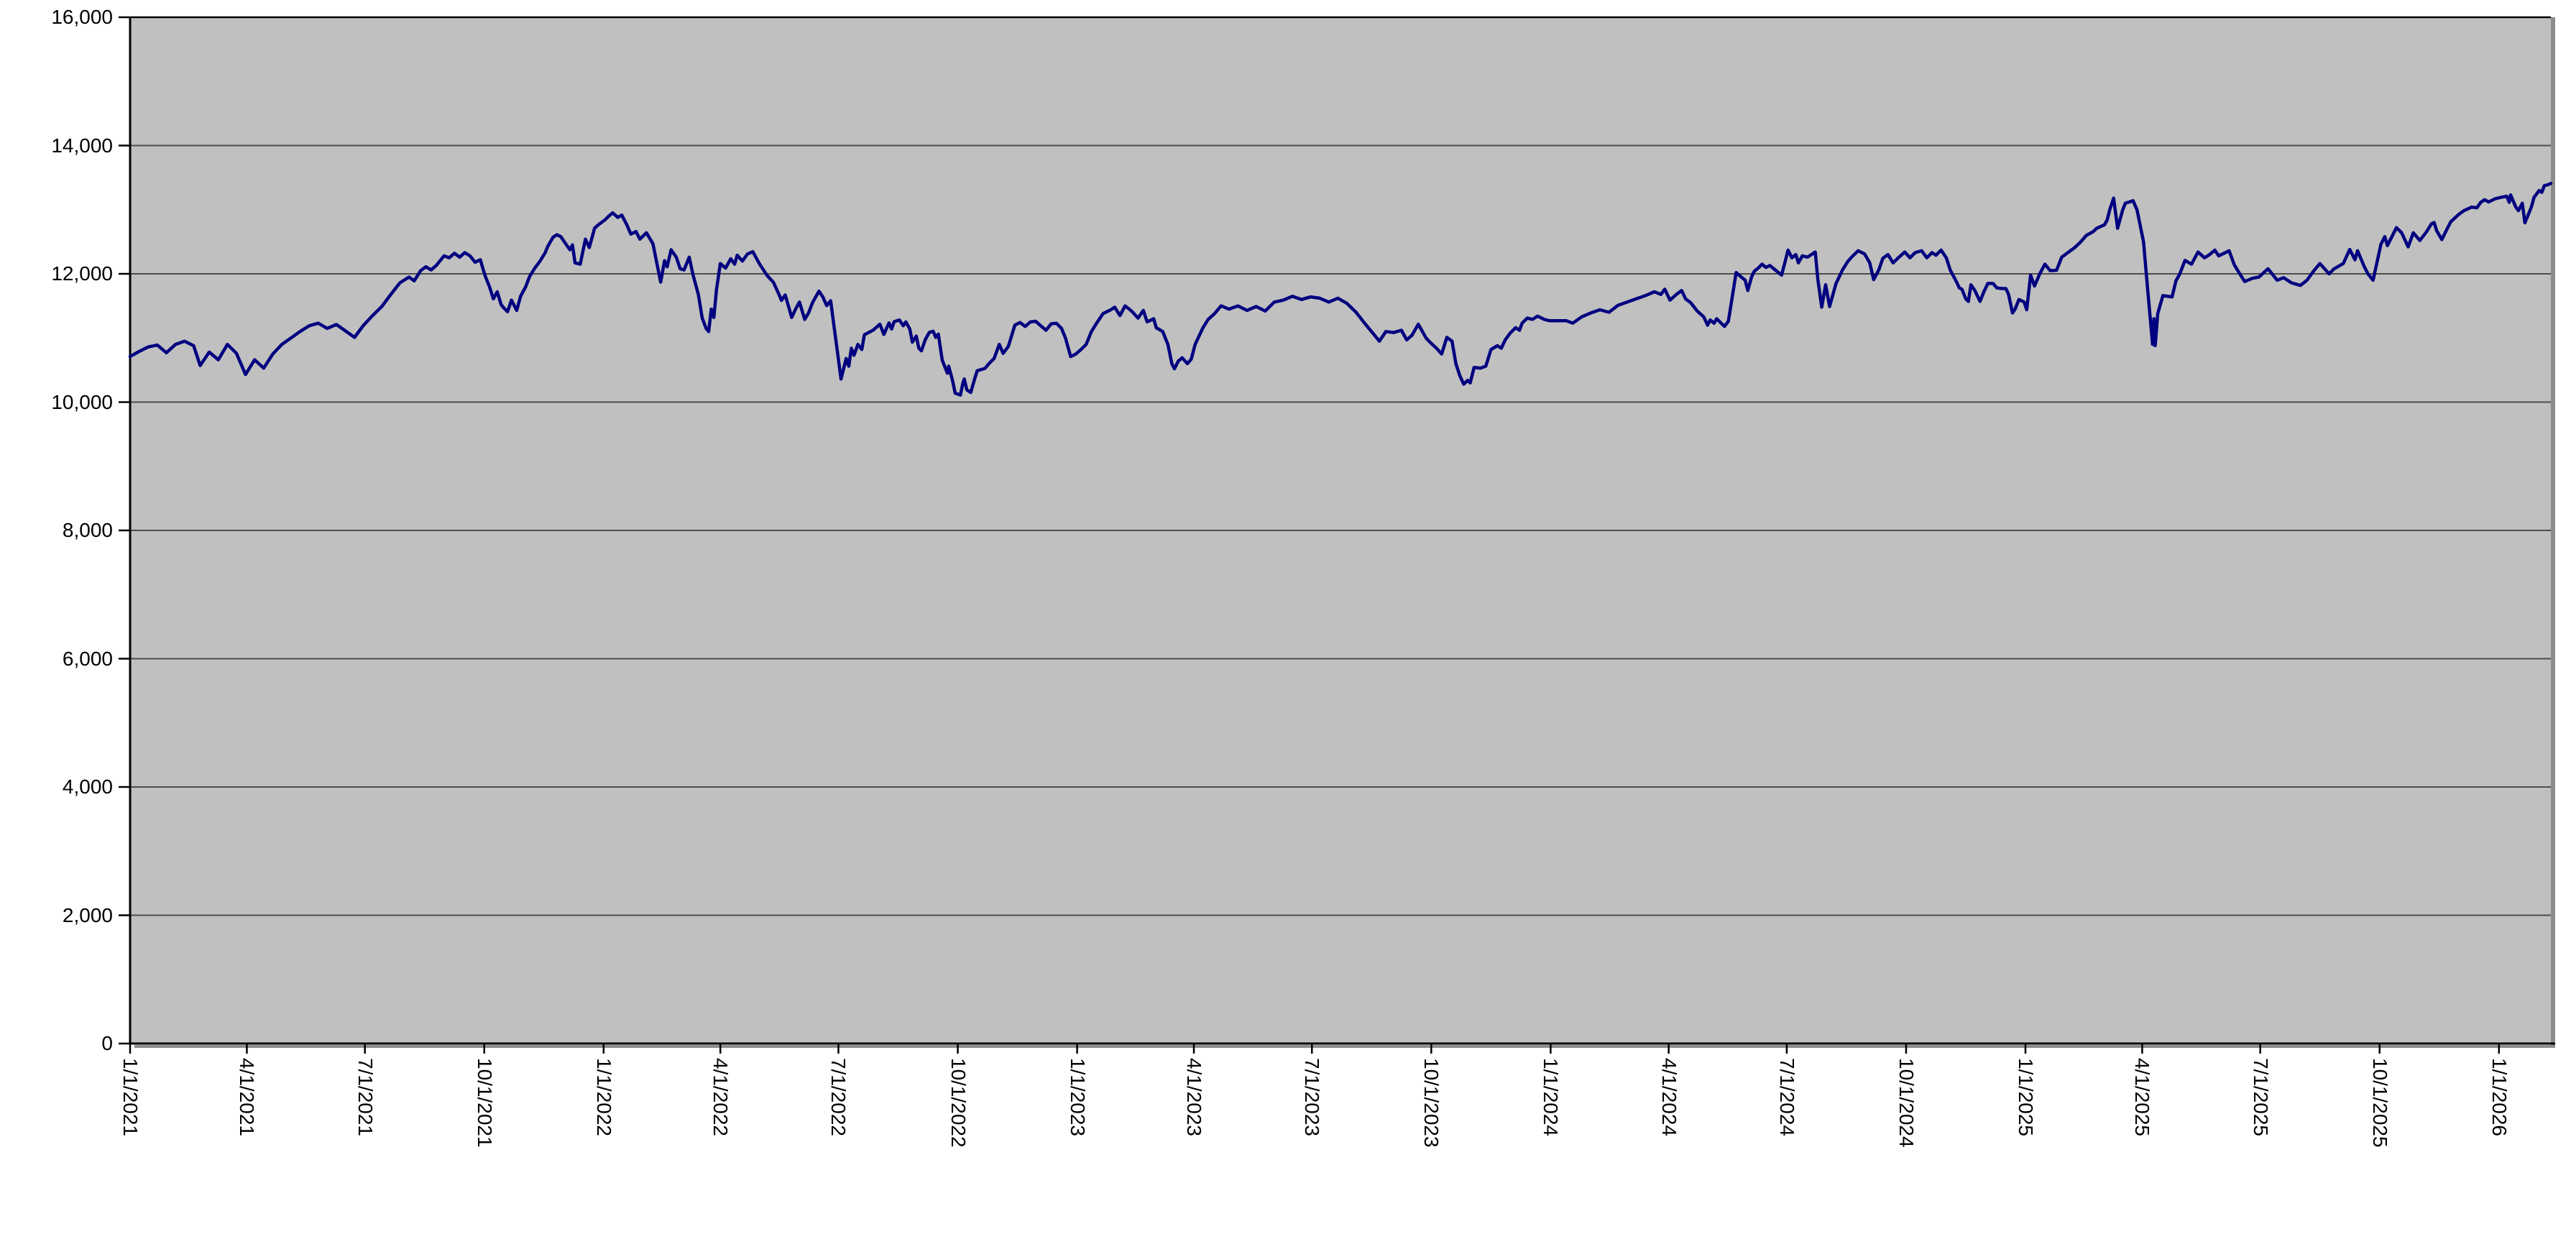 The height and width of the screenshot is (1234, 2576). I want to click on y-axis-label: 12,000, so click(82, 273).